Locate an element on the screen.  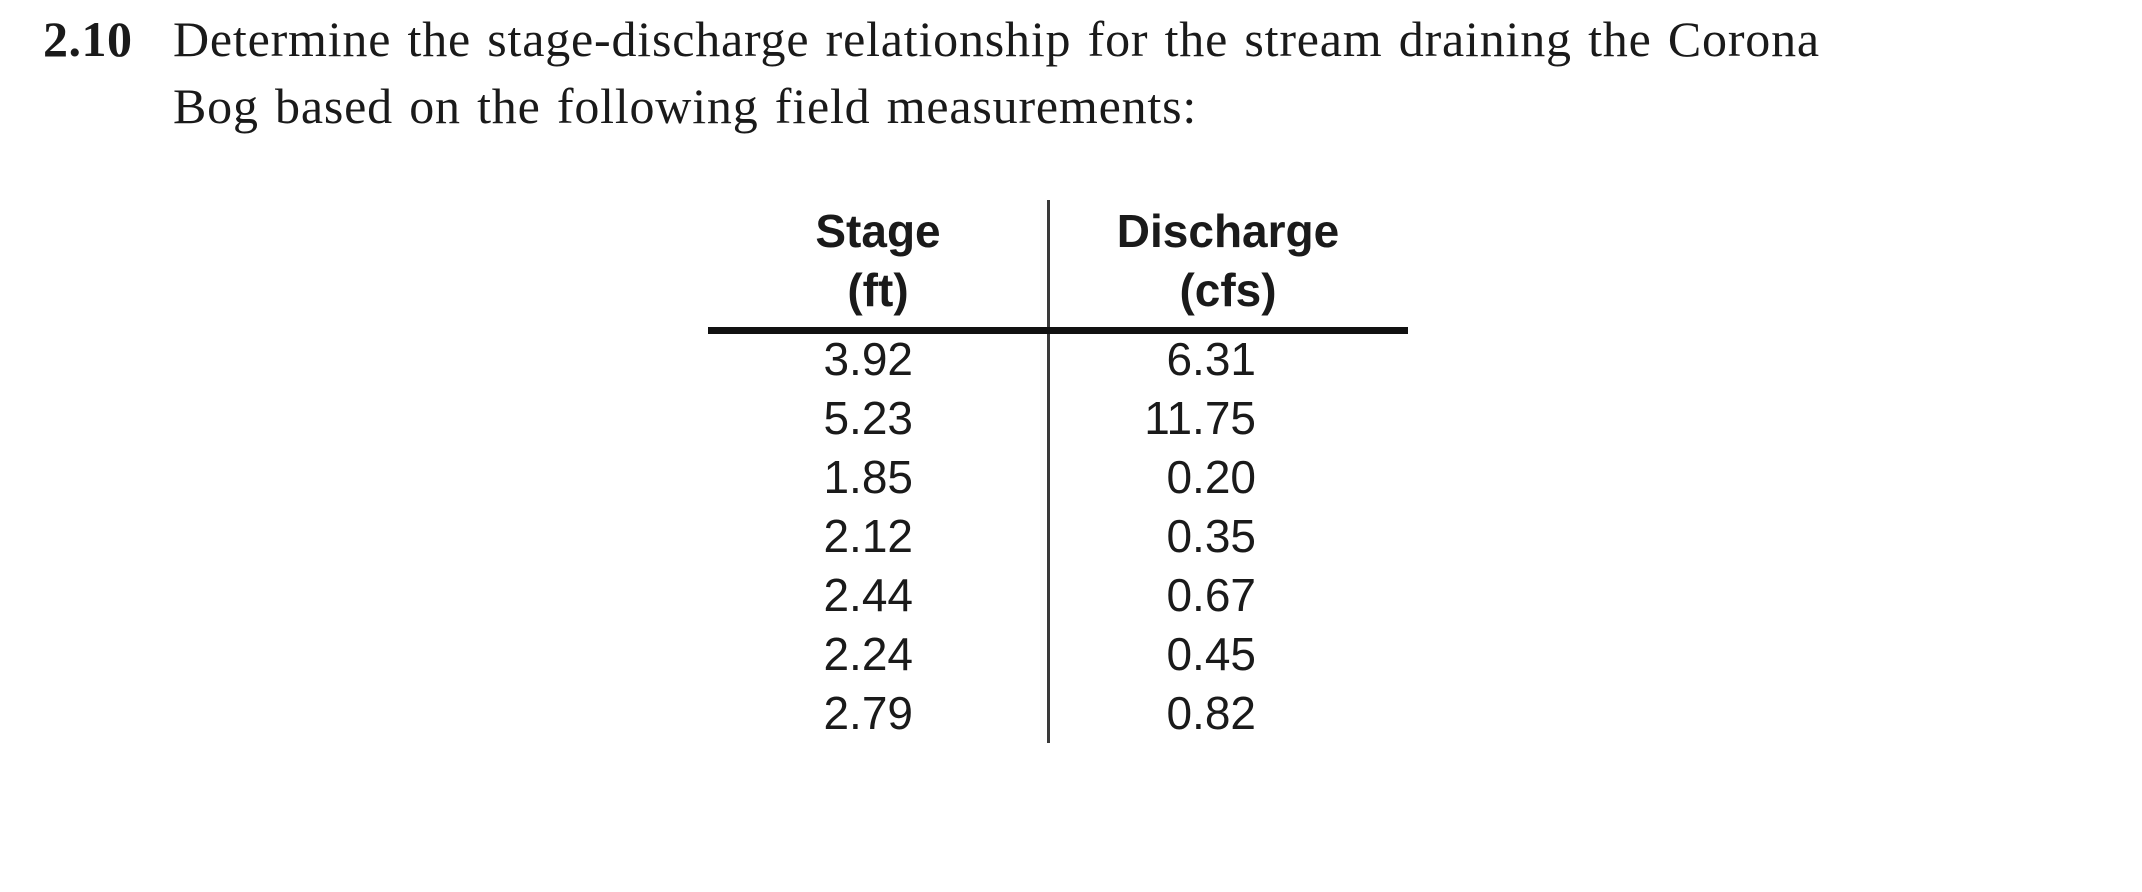
stage-value: 2.24 is located at coordinates (868, 654).